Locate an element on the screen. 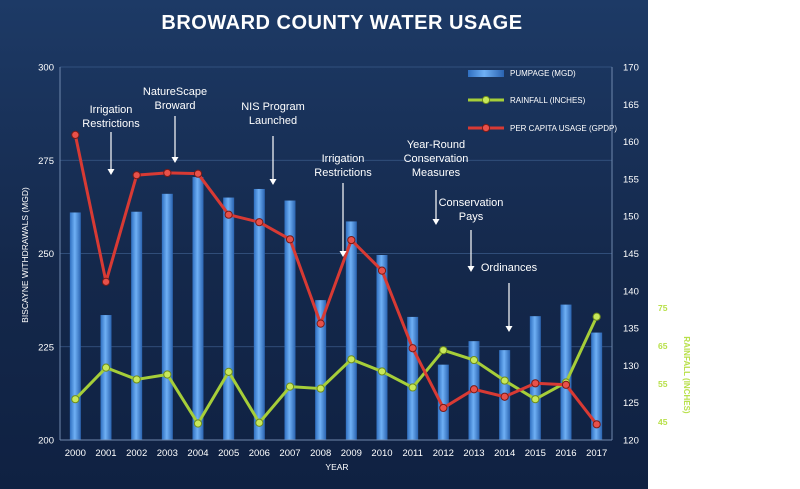  x-tick-label: 2013 is located at coordinates (473, 453).